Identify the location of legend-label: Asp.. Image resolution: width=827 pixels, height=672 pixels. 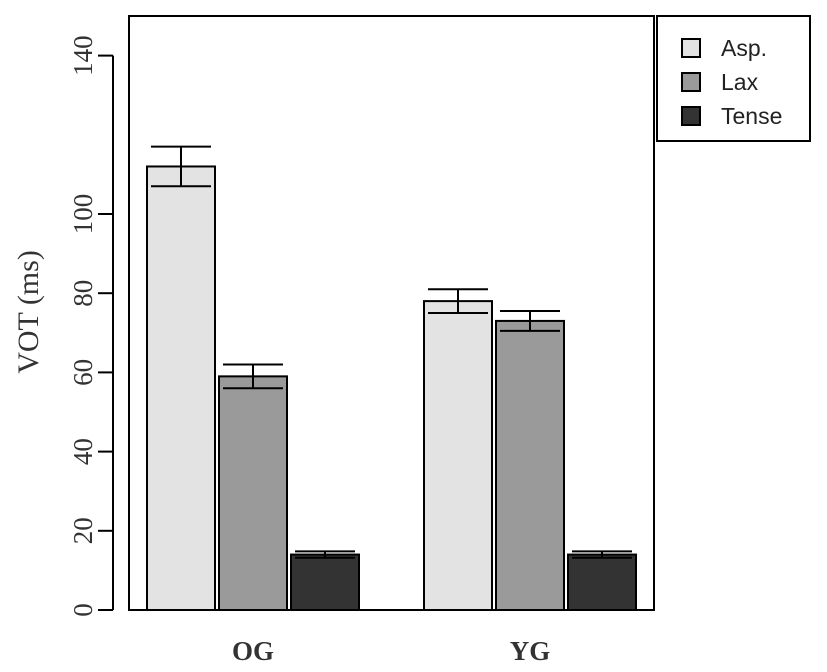
(744, 48).